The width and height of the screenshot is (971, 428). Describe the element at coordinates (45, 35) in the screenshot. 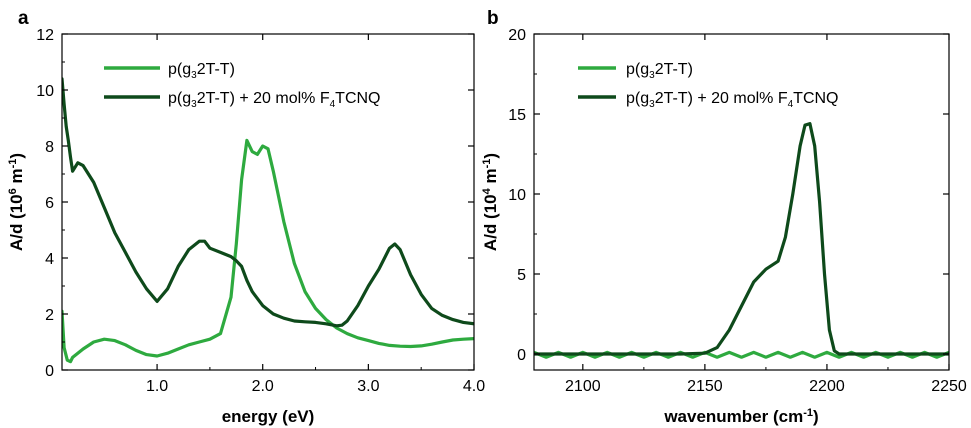

I see `y-tick-label: 12` at that location.